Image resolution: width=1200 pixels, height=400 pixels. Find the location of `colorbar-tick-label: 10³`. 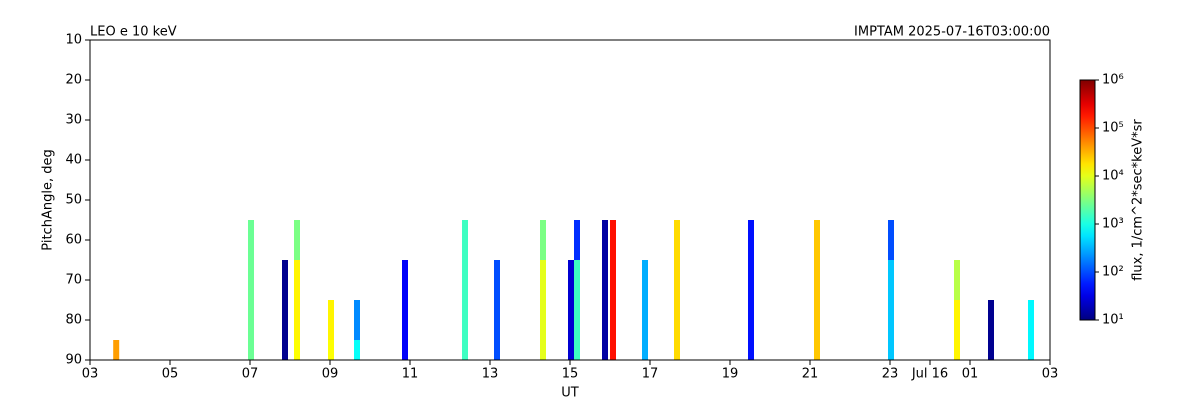

colorbar-tick-label: 10³ is located at coordinates (1113, 224).